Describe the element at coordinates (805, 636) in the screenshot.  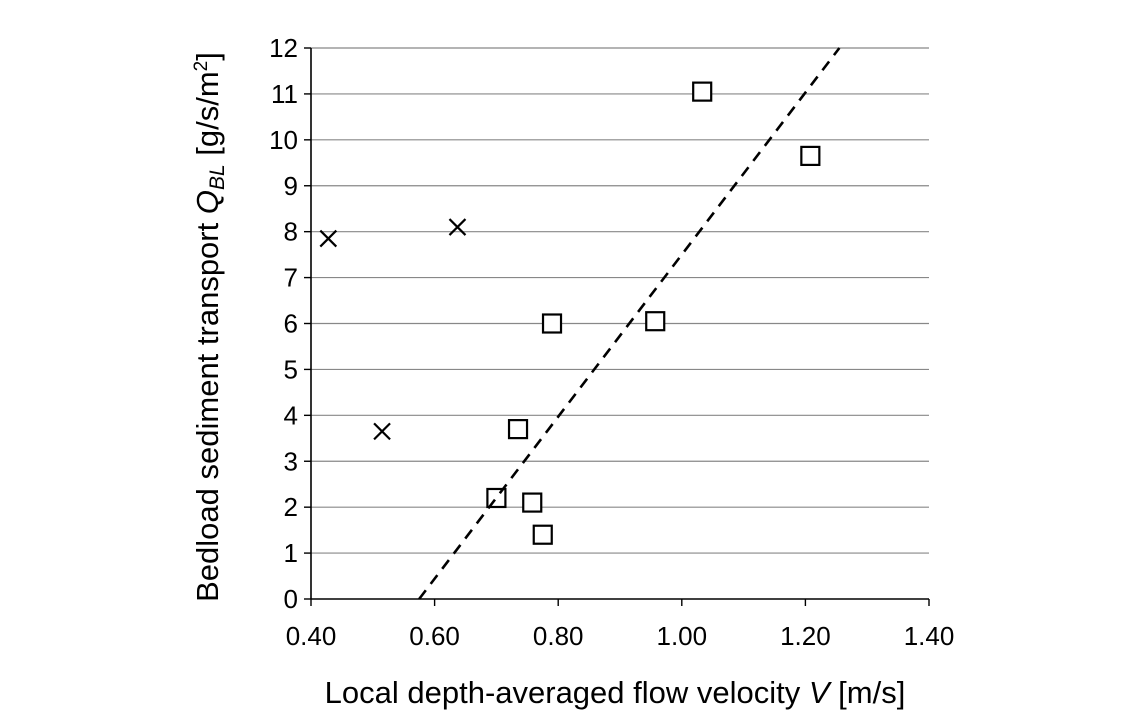
I see `x-tick-label: 1.20` at that location.